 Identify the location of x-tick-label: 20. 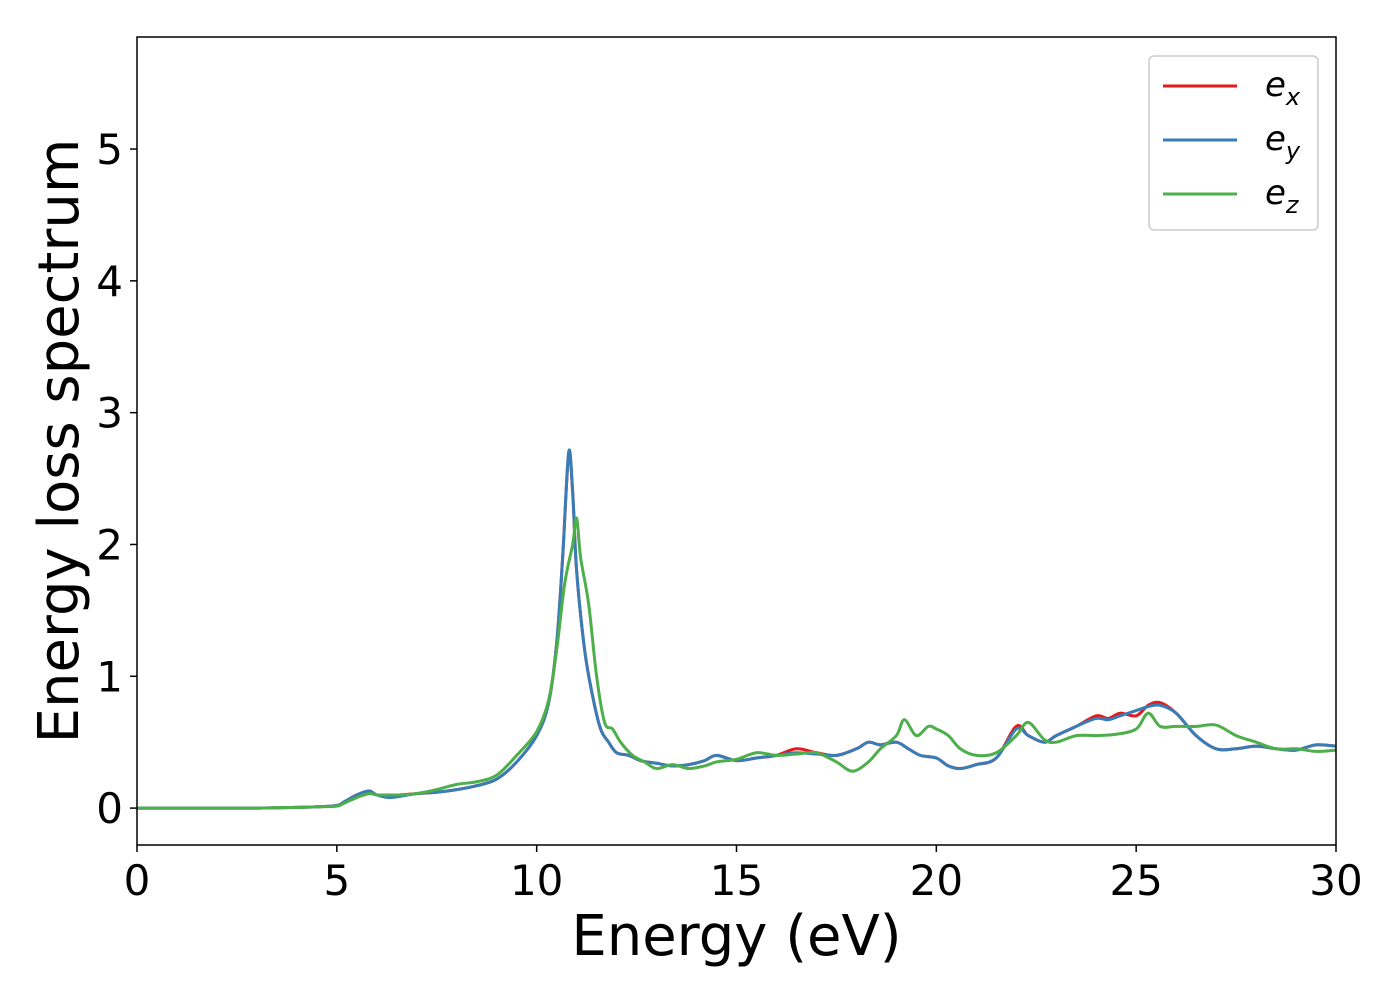
(936, 880).